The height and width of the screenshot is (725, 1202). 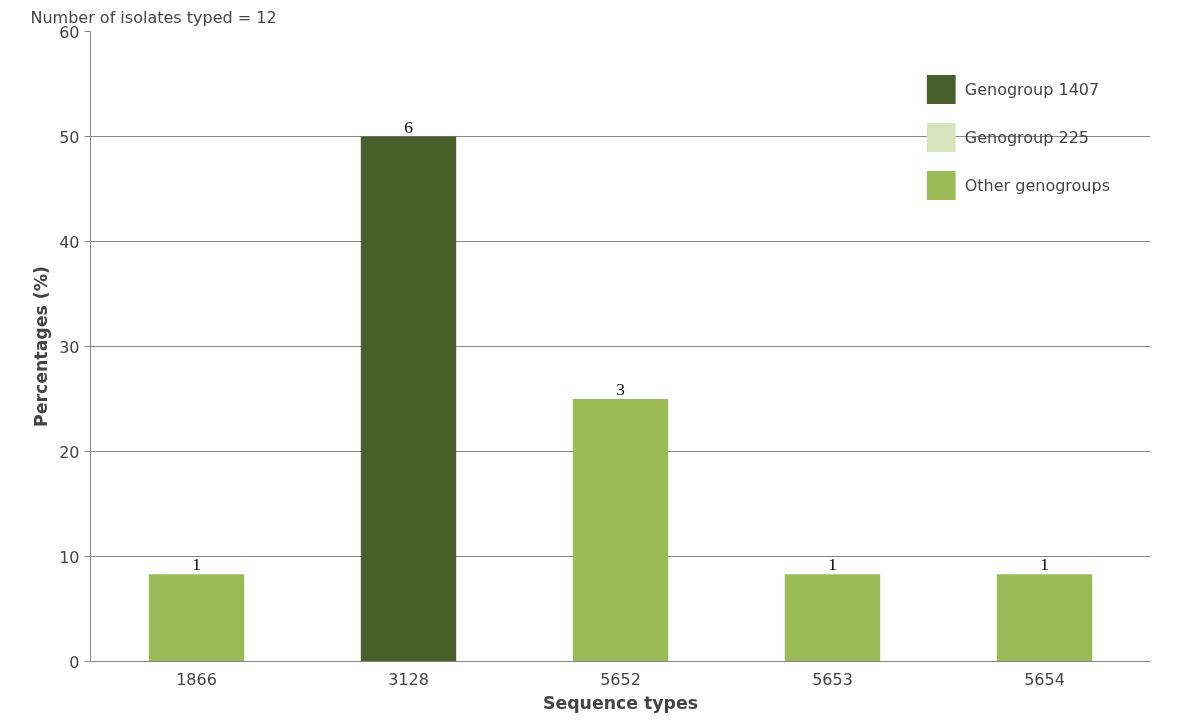 I want to click on y-tick-label: 0, so click(x=74, y=662).